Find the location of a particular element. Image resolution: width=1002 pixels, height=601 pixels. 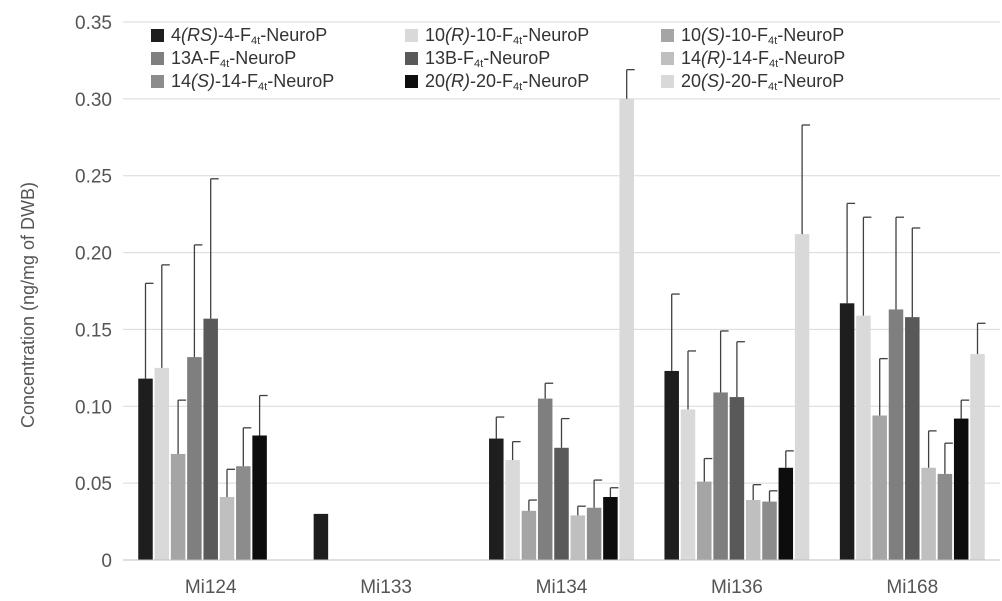

y-tick-label: 0.35 is located at coordinates (93, 23).